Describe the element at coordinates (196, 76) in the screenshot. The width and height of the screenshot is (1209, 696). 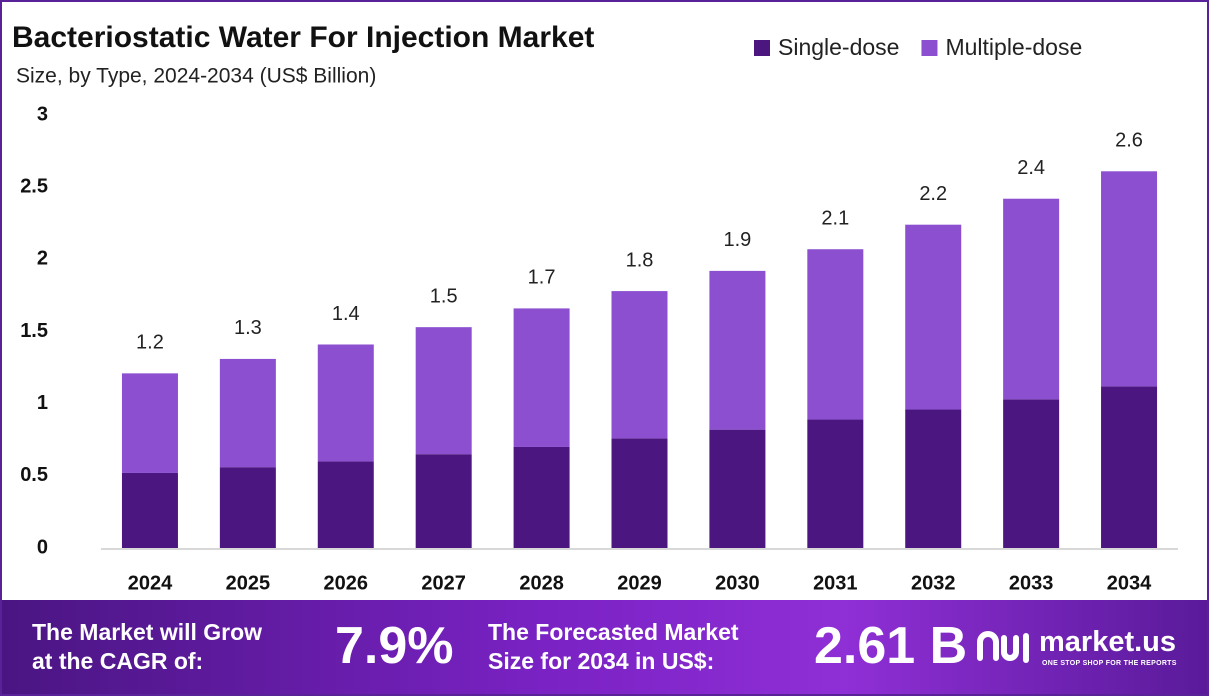
I see `chart-subtitle: Size, by Type, 2024-2034 (US$ Billion)` at that location.